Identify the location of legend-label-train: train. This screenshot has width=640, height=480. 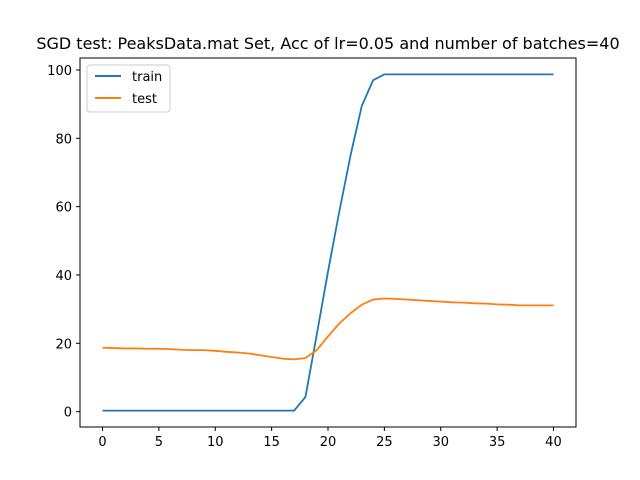
(147, 77).